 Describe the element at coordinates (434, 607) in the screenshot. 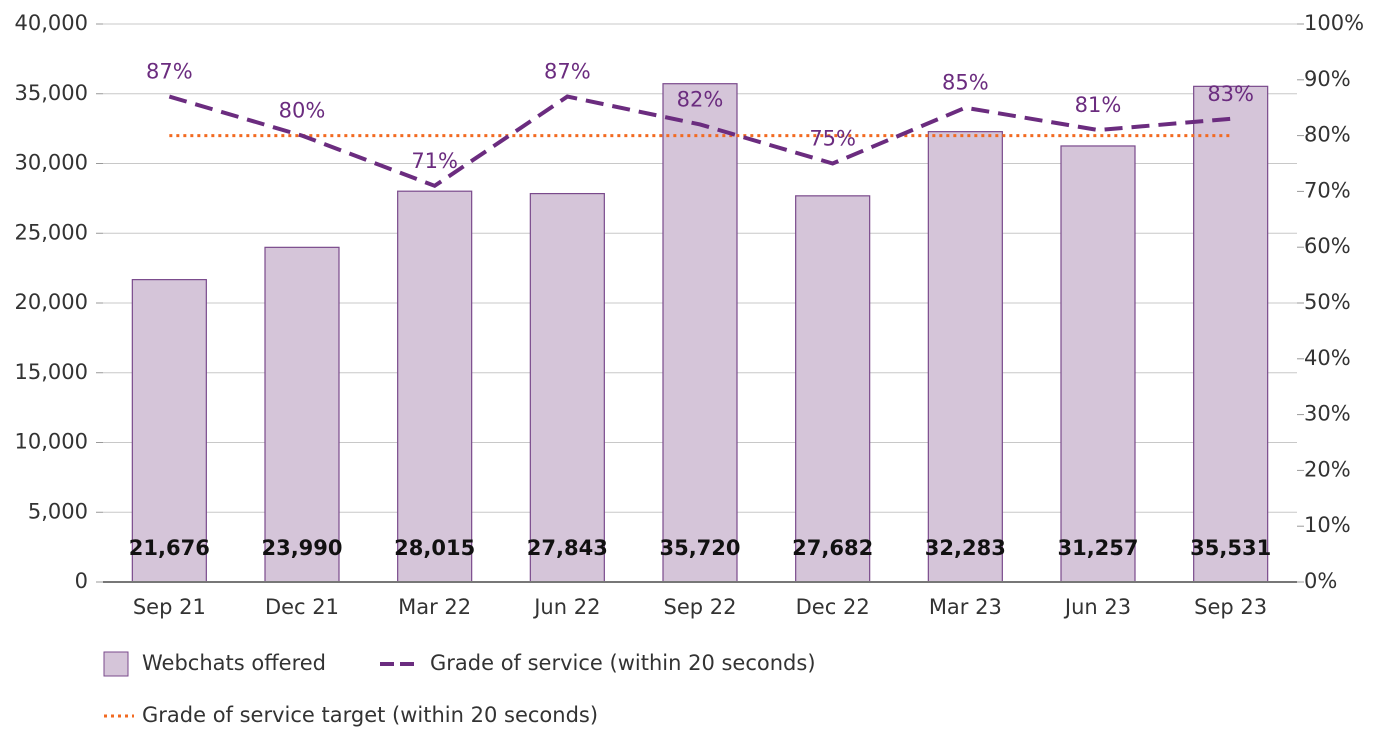

I see `x-tick-label: Mar 22` at that location.